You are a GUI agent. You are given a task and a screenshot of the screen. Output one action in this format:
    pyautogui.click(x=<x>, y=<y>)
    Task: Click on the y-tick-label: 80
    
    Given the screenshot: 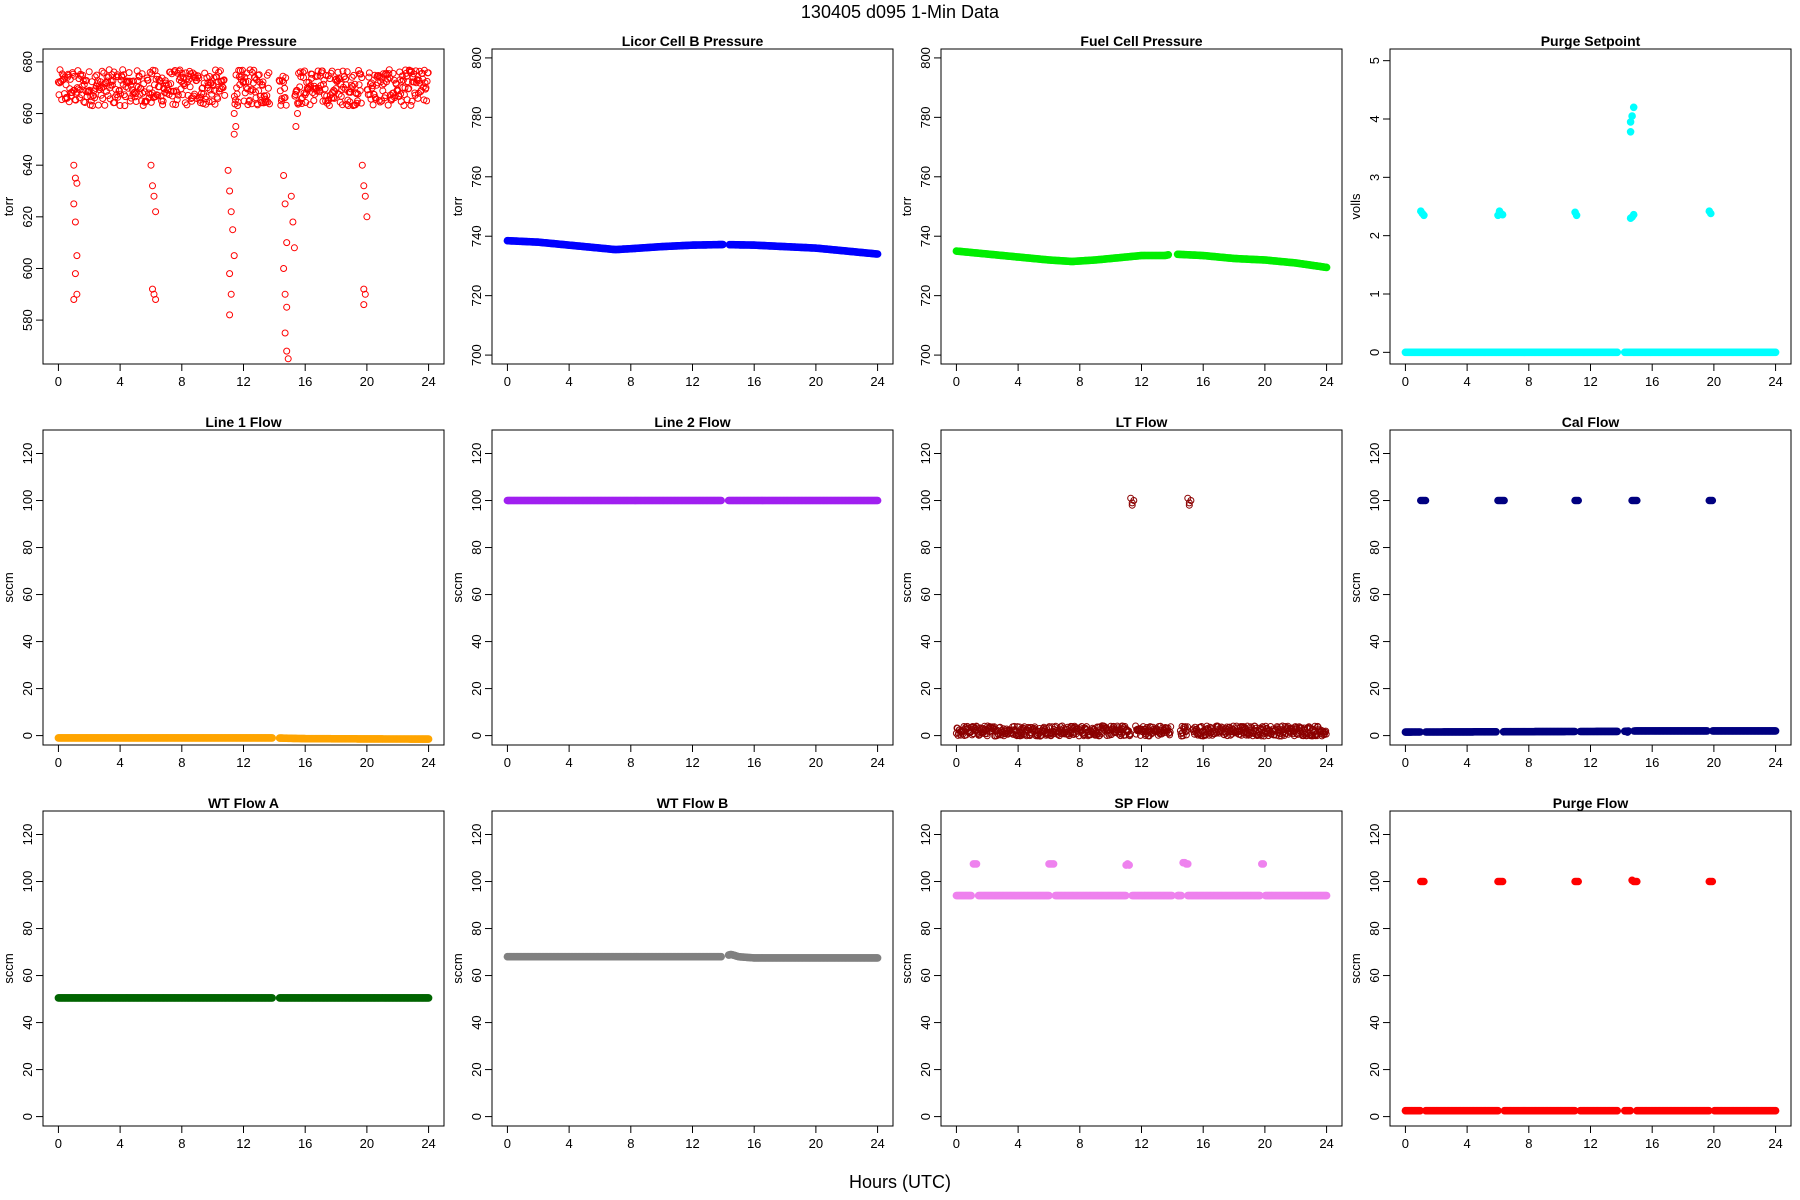 What is the action you would take?
    pyautogui.click(x=27, y=928)
    